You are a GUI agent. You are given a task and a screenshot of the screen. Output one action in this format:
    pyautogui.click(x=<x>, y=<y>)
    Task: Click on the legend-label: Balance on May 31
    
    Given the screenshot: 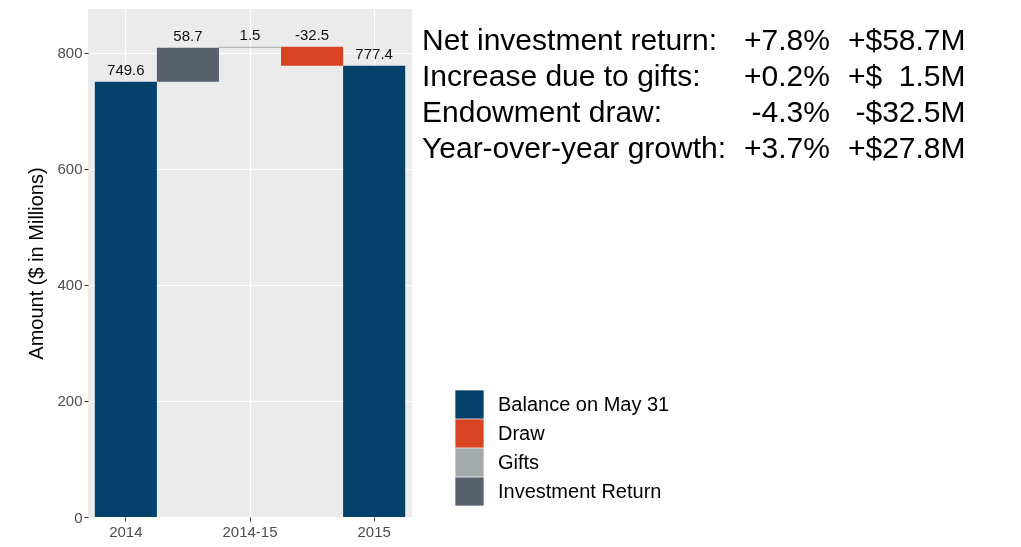 What is the action you would take?
    pyautogui.click(x=584, y=403)
    